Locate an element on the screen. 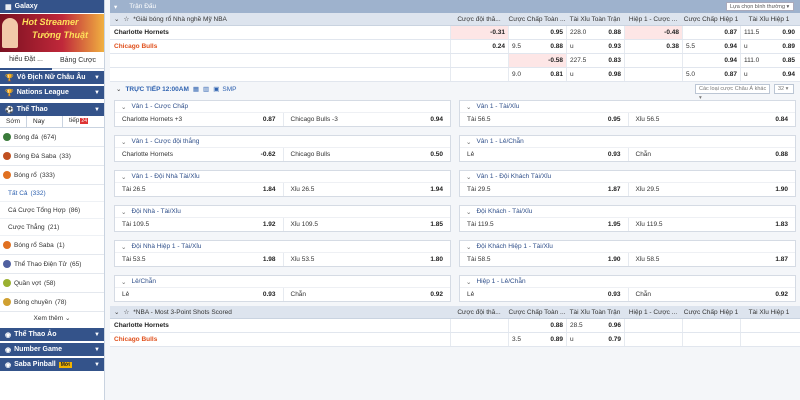 This screenshot has height=400, width=800. odds-cell: 111.5 0.90 is located at coordinates (769, 32).